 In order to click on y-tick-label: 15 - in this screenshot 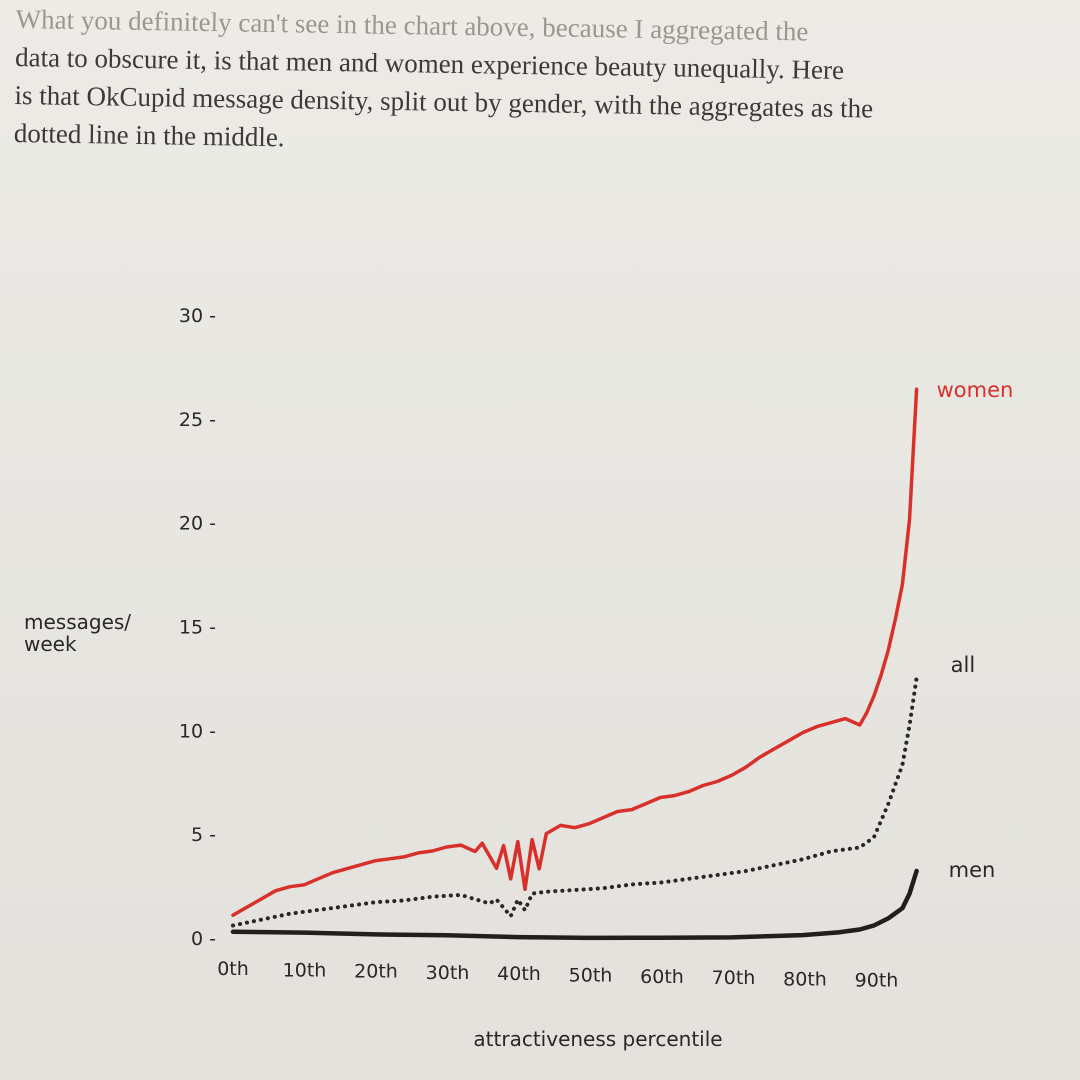, I will do `click(197, 628)`.